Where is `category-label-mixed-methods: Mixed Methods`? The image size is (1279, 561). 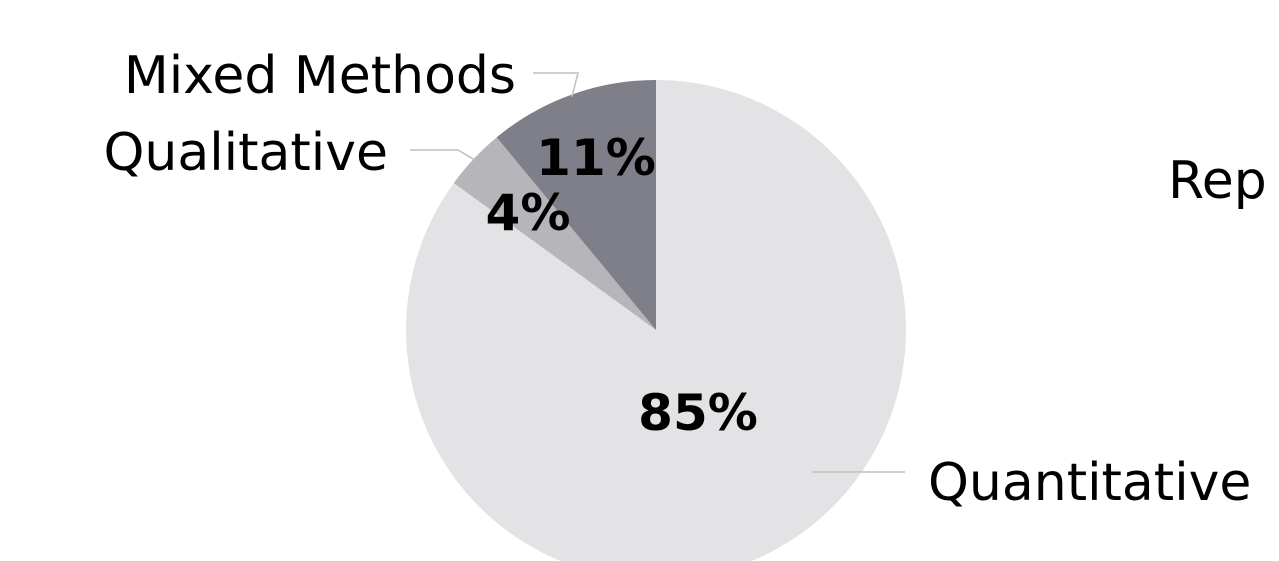
category-label-mixed-methods: Mixed Methods is located at coordinates (320, 76).